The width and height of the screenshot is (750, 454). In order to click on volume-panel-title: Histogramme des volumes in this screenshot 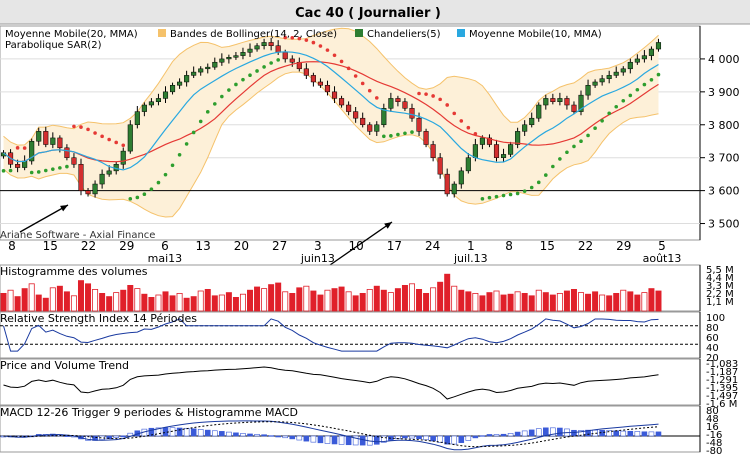, I will do `click(74, 271)`.